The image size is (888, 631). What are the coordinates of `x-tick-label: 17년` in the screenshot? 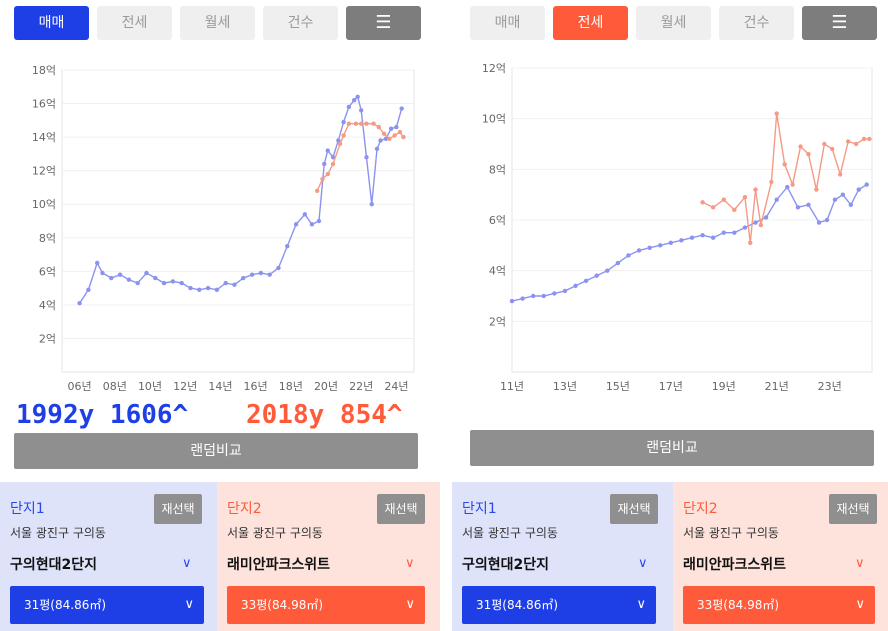 It's located at (671, 386).